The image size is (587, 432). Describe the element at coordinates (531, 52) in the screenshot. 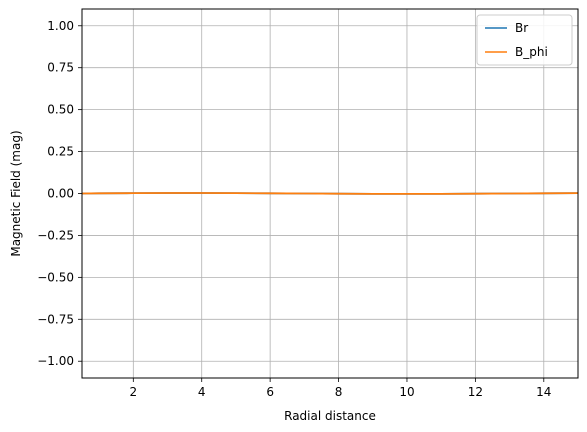

I see `legend-label-b-phi: B_phi` at that location.